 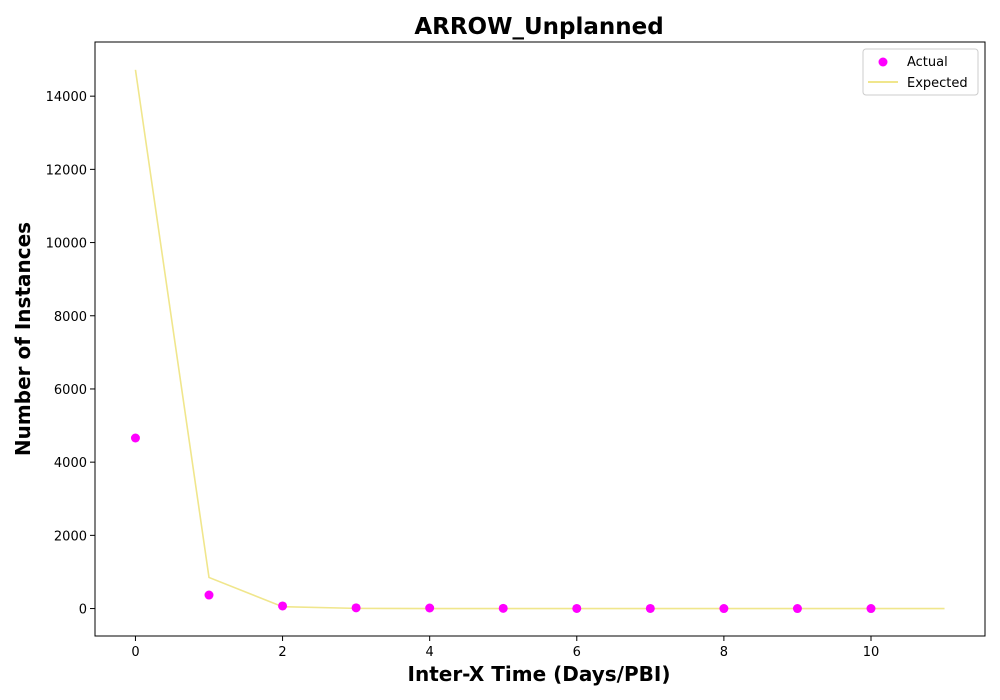 I want to click on y-axis: 0 2000 4000 6000 8000 10000 12000 14000, so click(x=70, y=354).